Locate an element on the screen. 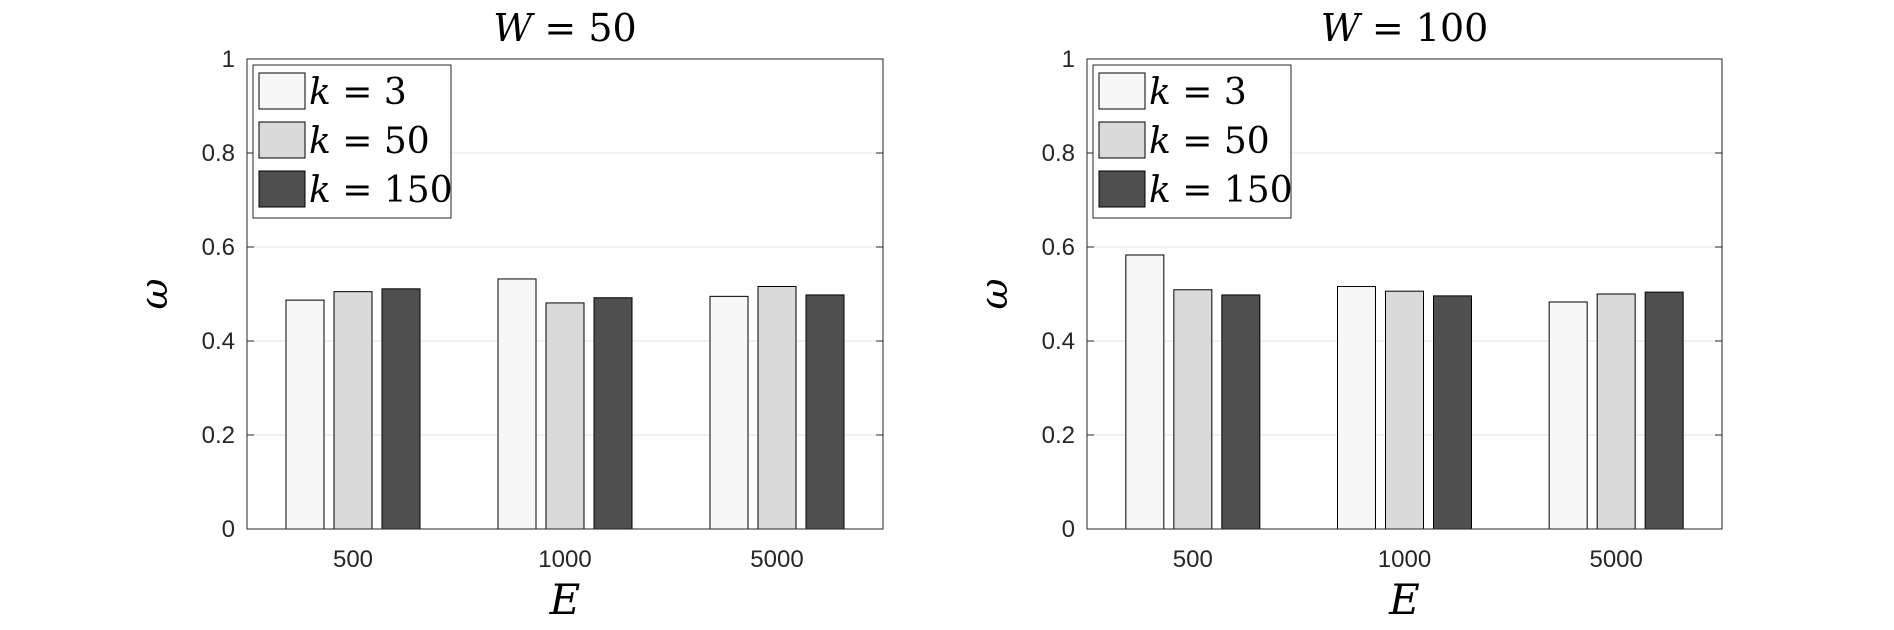 This screenshot has width=1894, height=630. chart-title: W = 50 is located at coordinates (564, 28).